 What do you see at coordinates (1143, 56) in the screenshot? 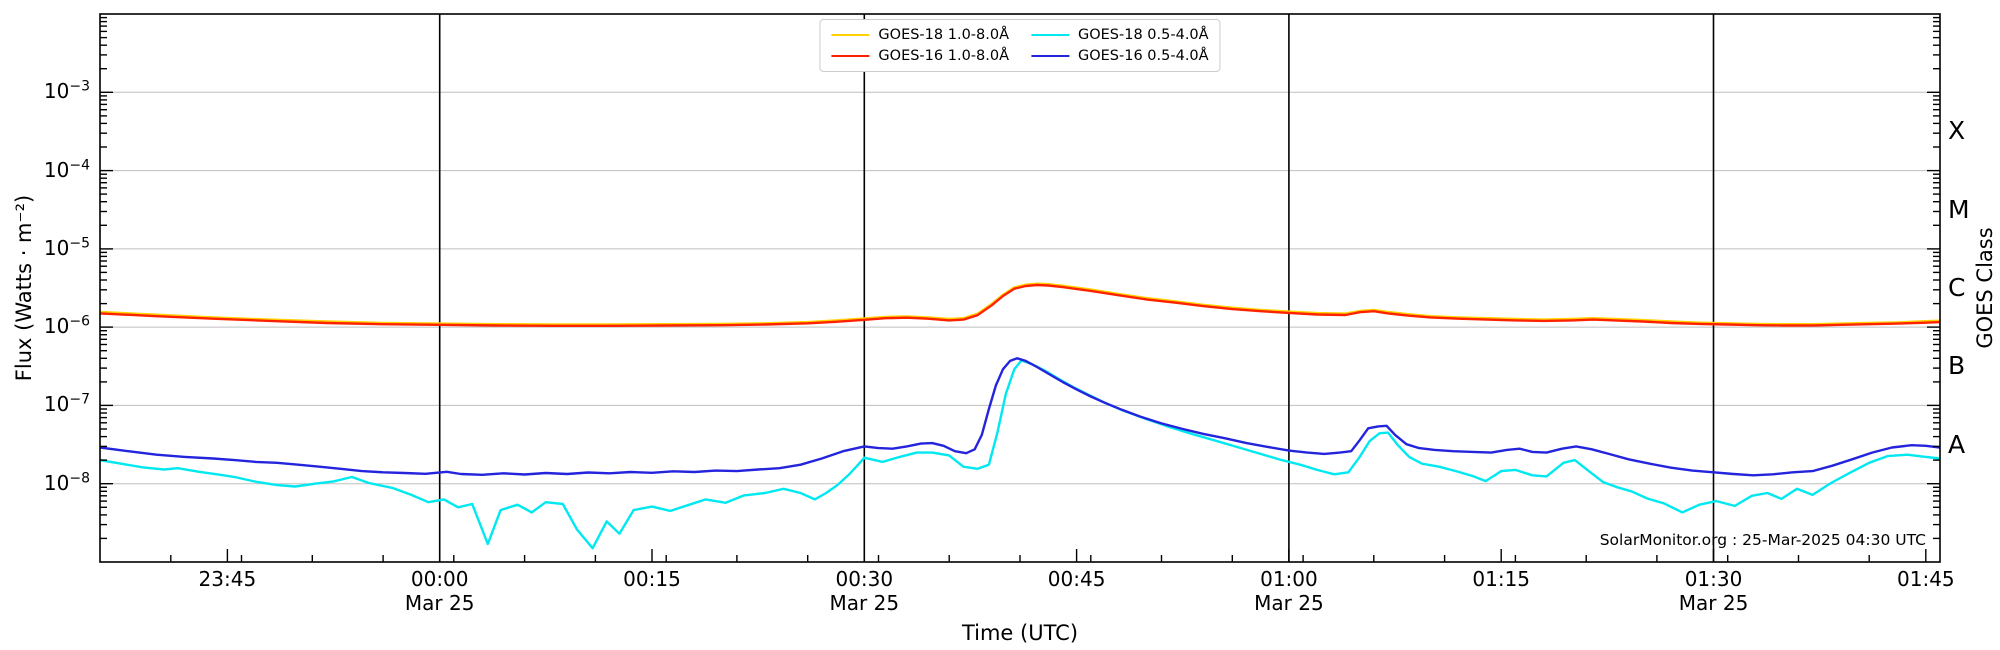
I see `legend-entry-label: GOES-16 0.5-4.0Å` at bounding box center [1143, 56].